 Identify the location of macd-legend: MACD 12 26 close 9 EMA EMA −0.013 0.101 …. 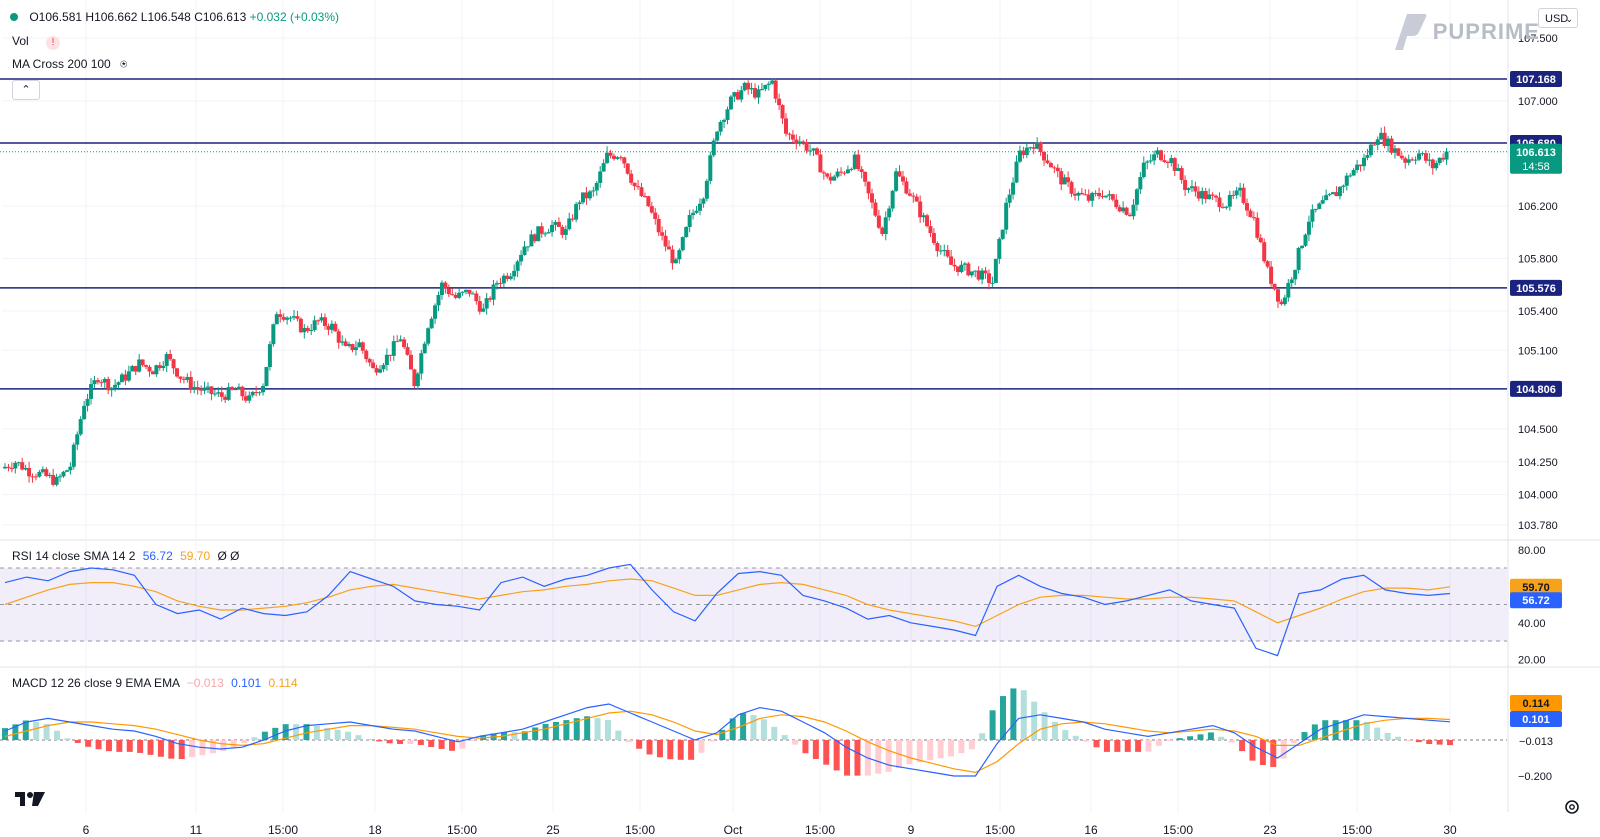
(155, 683).